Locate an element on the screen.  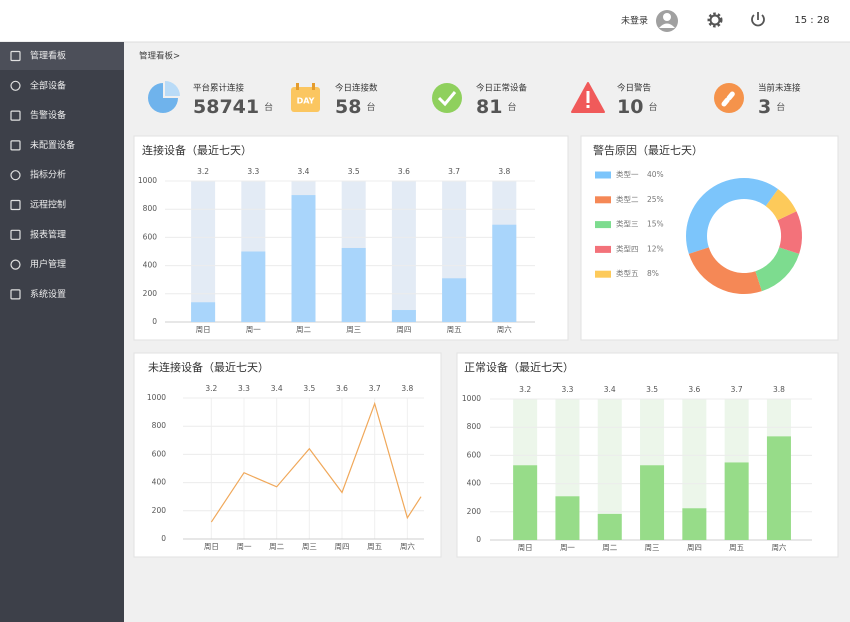
stat-value: 81 台 is located at coordinates (496, 107).